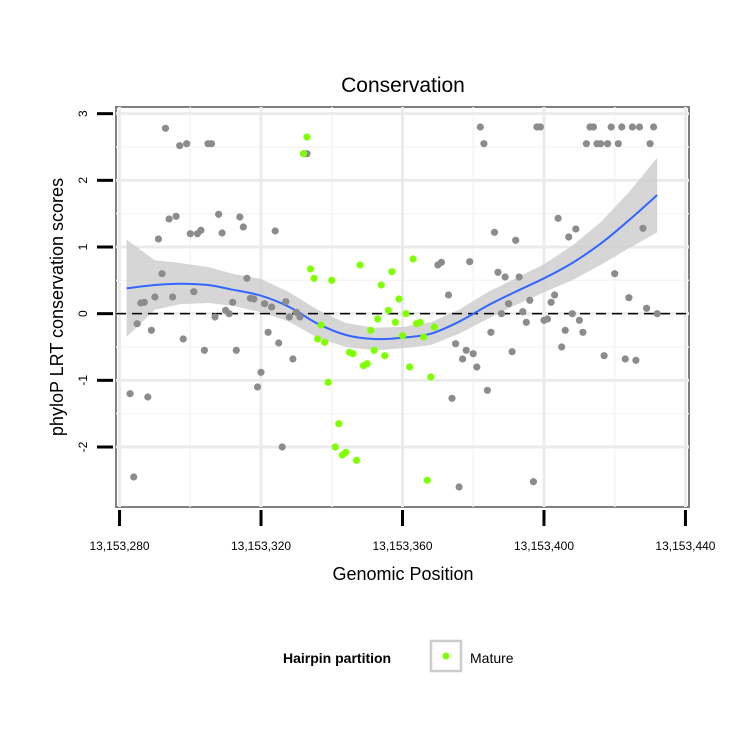  I want to click on y-axis-title: phyloP LRT conservation scores, so click(57, 307).